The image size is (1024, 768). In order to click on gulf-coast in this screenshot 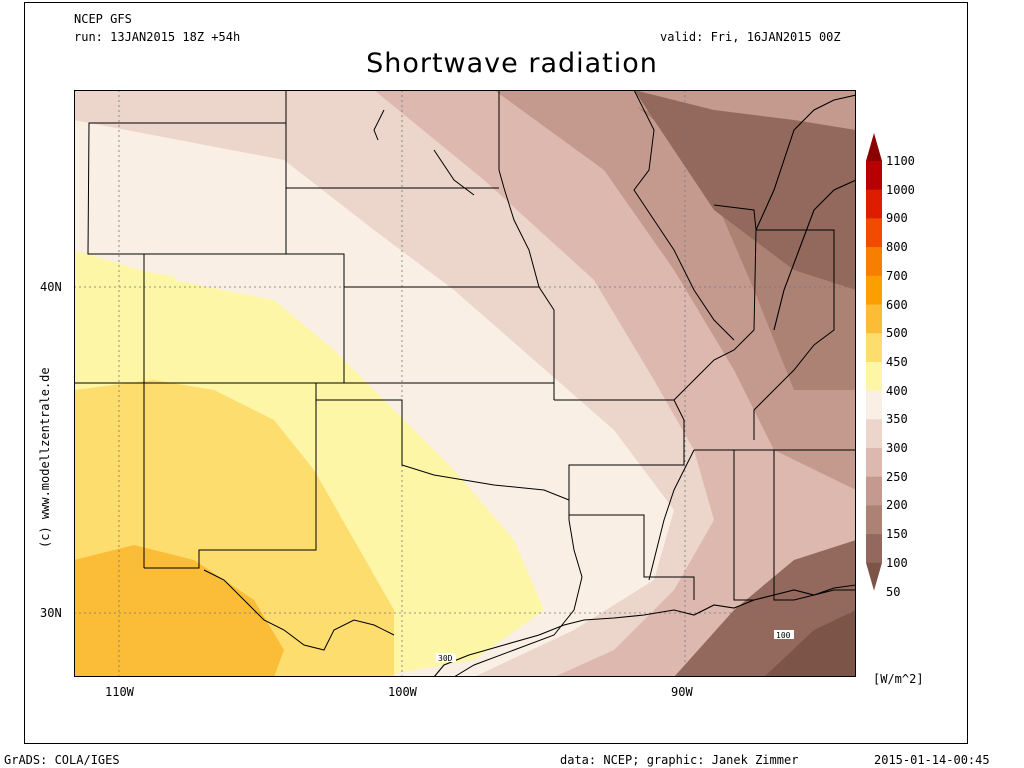, I will do `click(644, 630)`.